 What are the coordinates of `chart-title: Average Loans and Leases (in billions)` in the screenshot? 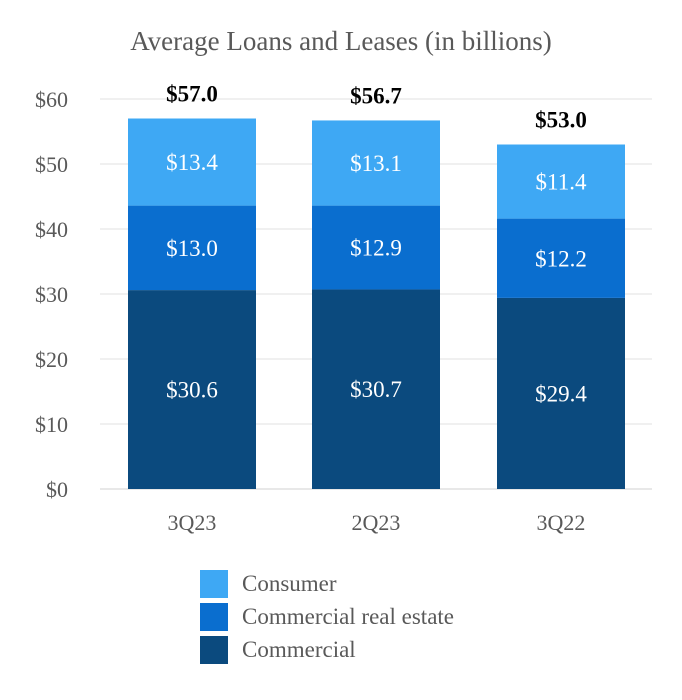 It's located at (341, 41).